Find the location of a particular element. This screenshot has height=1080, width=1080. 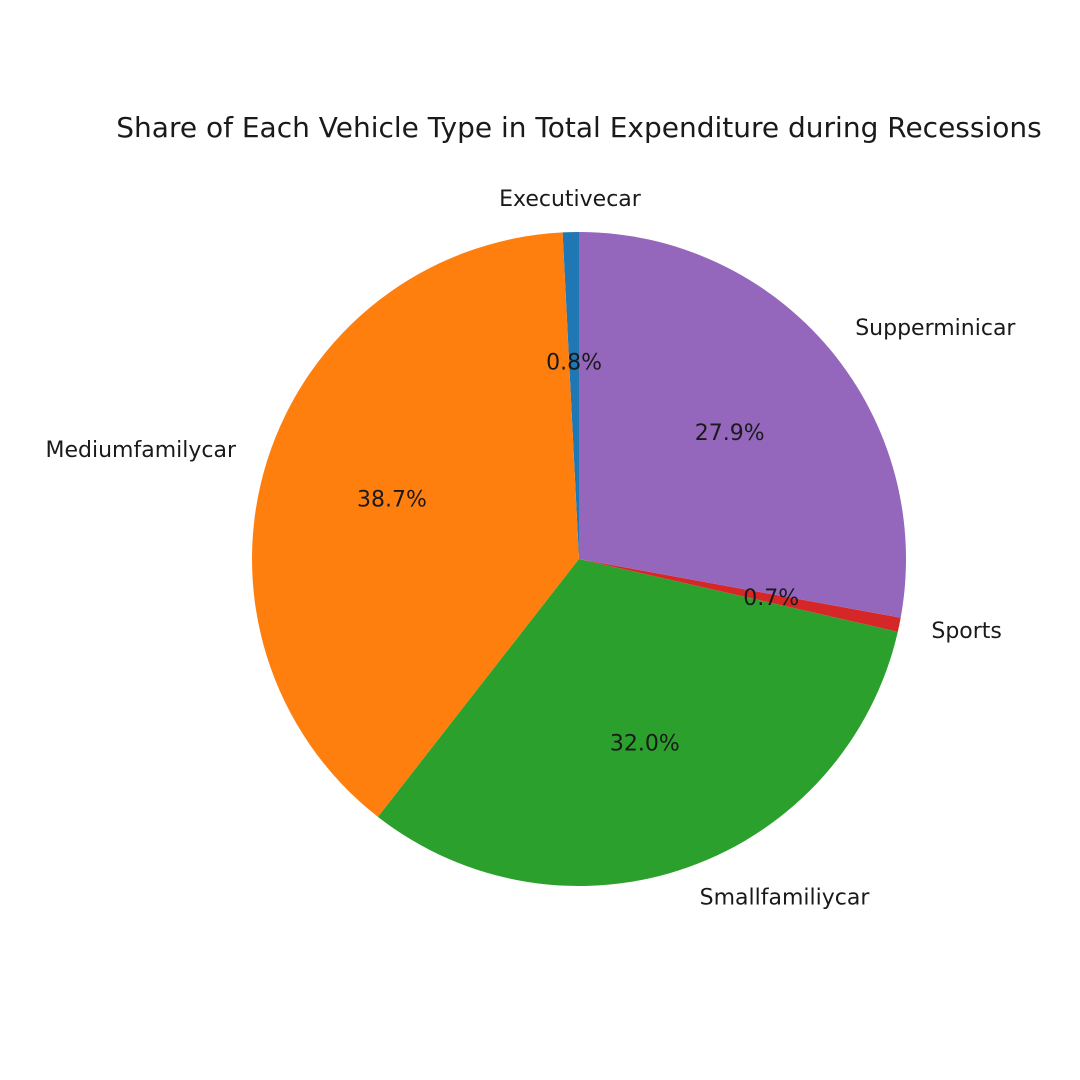

category-label-mediumfamilycar: Mediumfamilycar is located at coordinates (141, 450).